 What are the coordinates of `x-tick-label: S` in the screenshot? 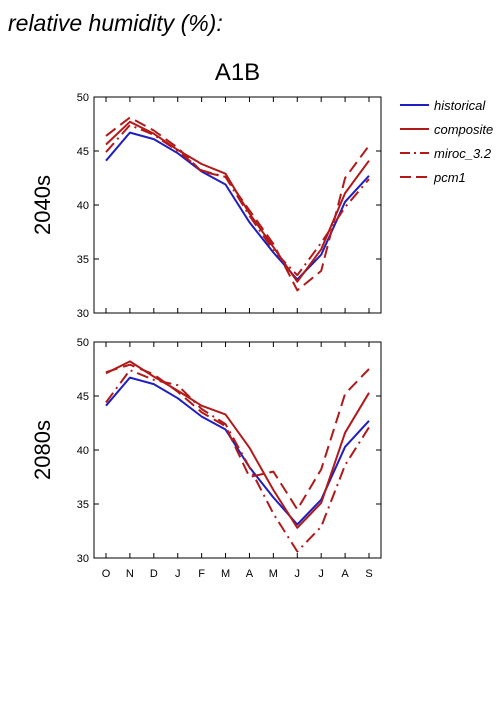 It's located at (368, 574).